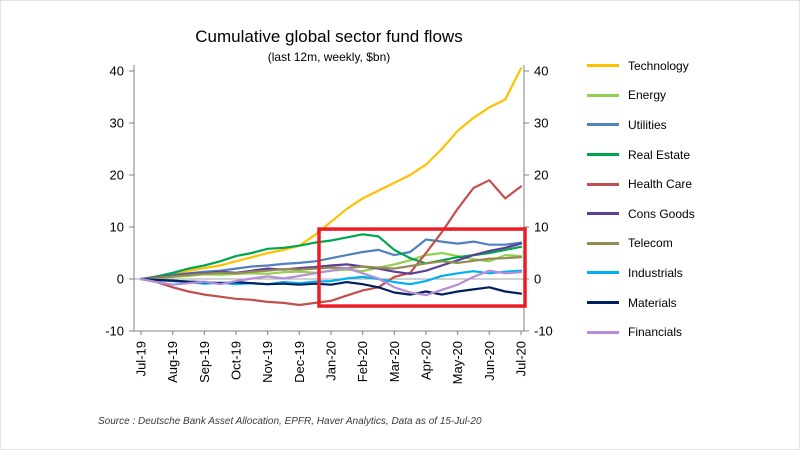  Describe the element at coordinates (647, 95) in the screenshot. I see `legend-label: Energy` at that location.